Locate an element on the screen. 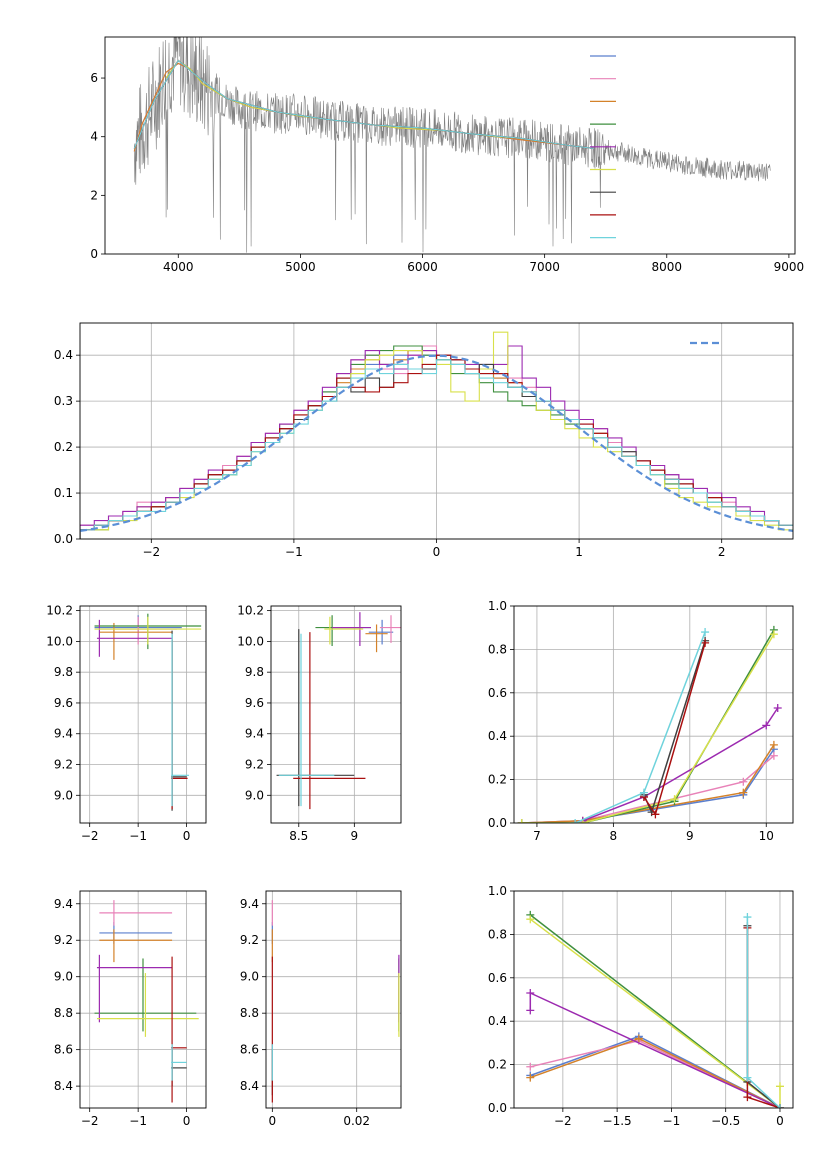 This screenshot has width=819, height=1170. panel-3: 8.5 9 9.0 9.2 9.4 9.6 9.8 10.0 10.2 is located at coordinates (319, 723).